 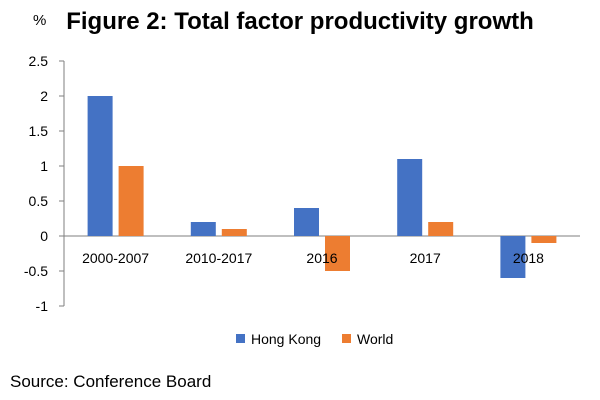 What do you see at coordinates (39, 131) in the screenshot?
I see `y-tick-label: 1.5` at bounding box center [39, 131].